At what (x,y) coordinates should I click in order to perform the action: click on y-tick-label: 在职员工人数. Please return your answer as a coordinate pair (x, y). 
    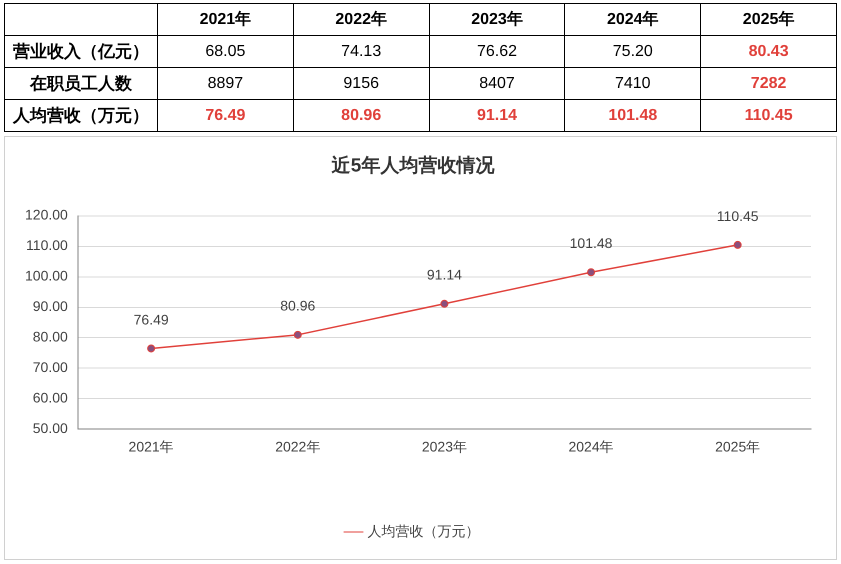
    Looking at the image, I should click on (81, 84).